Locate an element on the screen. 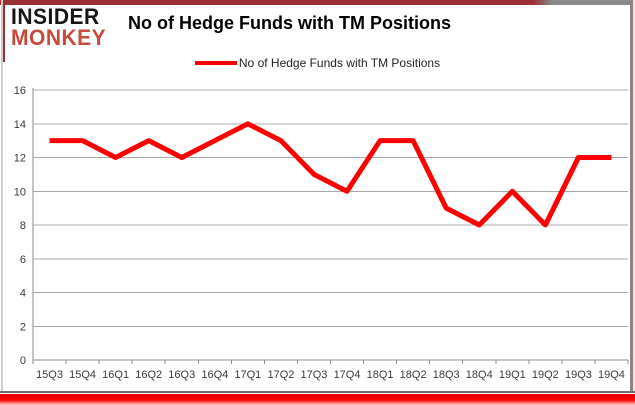  svg-text: 17Q3 is located at coordinates (314, 375).